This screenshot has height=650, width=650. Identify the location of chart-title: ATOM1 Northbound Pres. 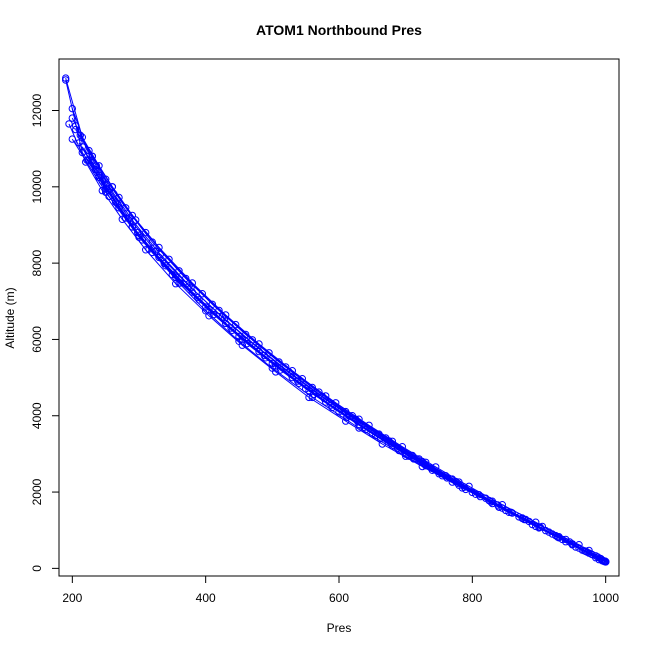
(339, 30).